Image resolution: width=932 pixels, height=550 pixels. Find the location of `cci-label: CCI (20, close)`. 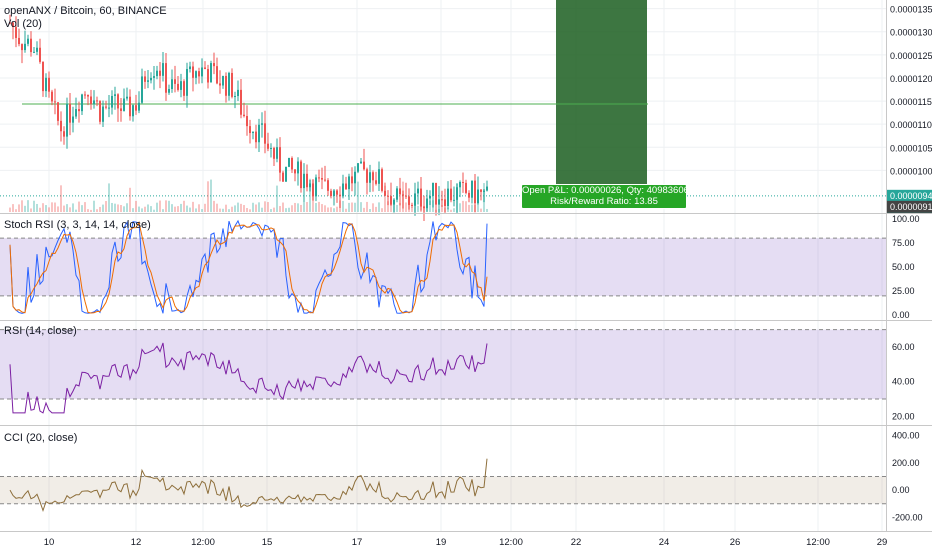

cci-label: CCI (20, close) is located at coordinates (41, 438).